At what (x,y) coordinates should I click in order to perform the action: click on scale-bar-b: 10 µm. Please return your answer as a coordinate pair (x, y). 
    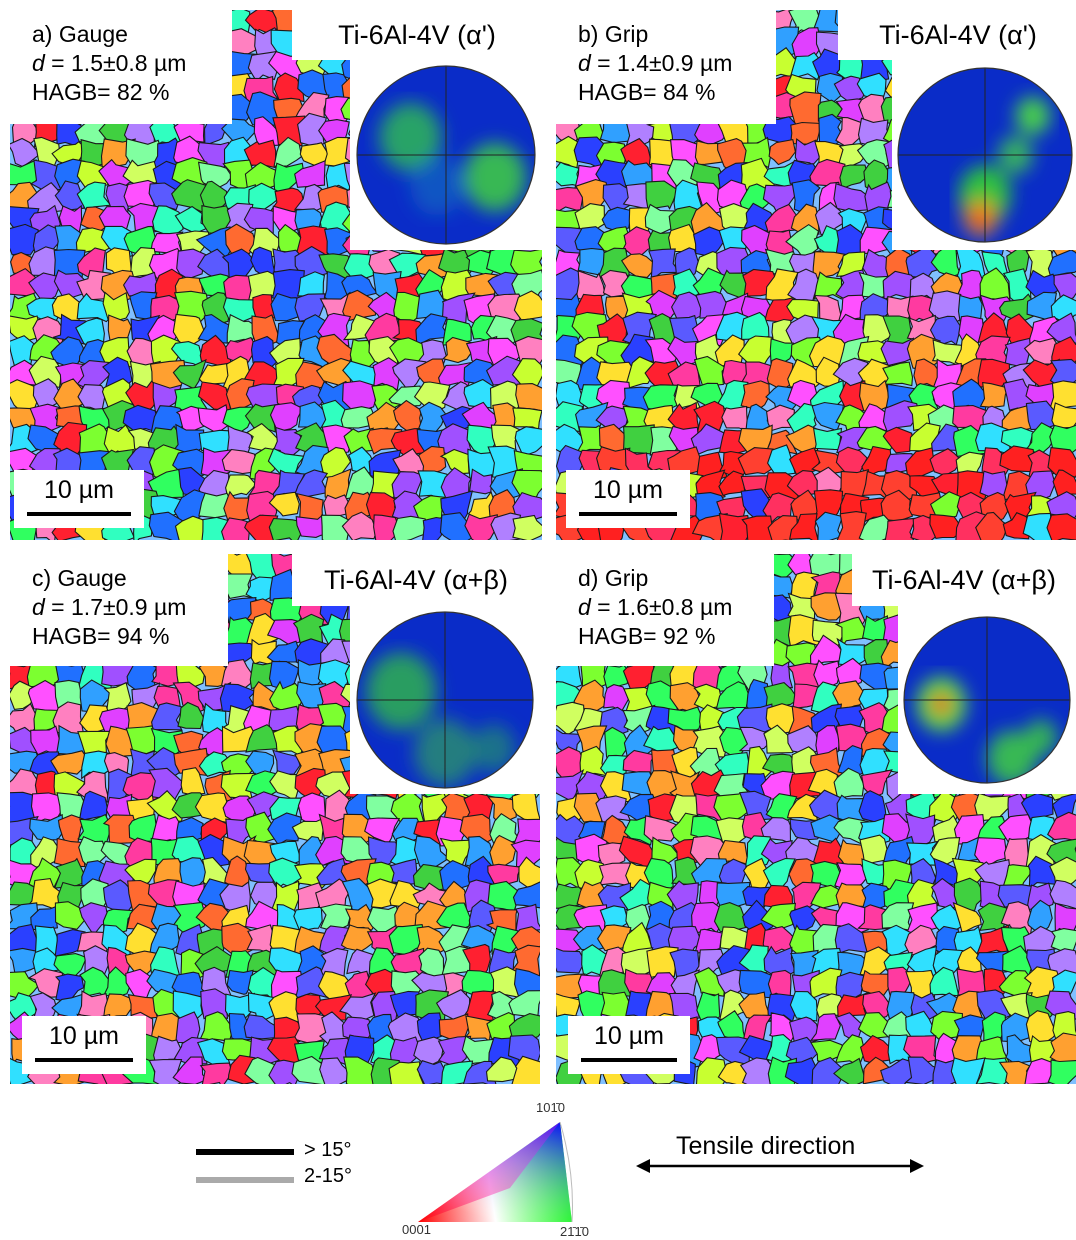
    Looking at the image, I should click on (628, 499).